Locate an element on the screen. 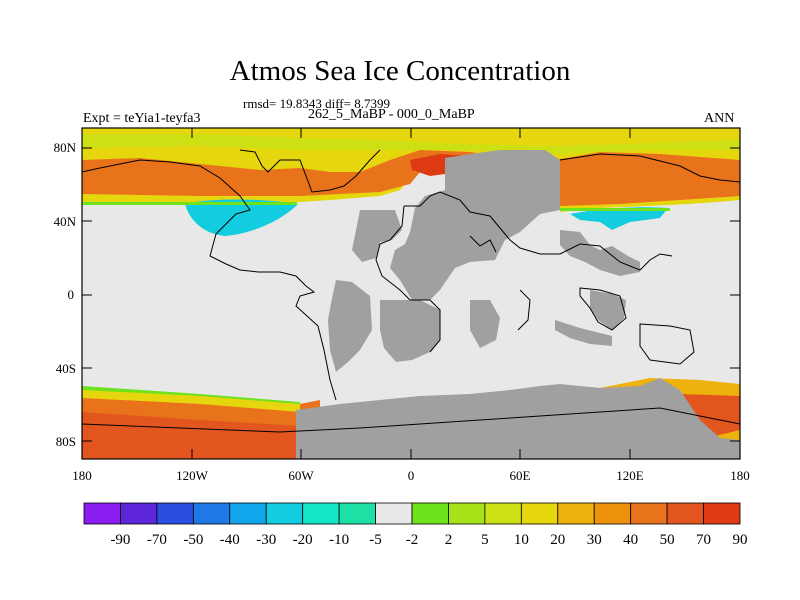  lat-label: 80S is located at coordinates (66, 441).